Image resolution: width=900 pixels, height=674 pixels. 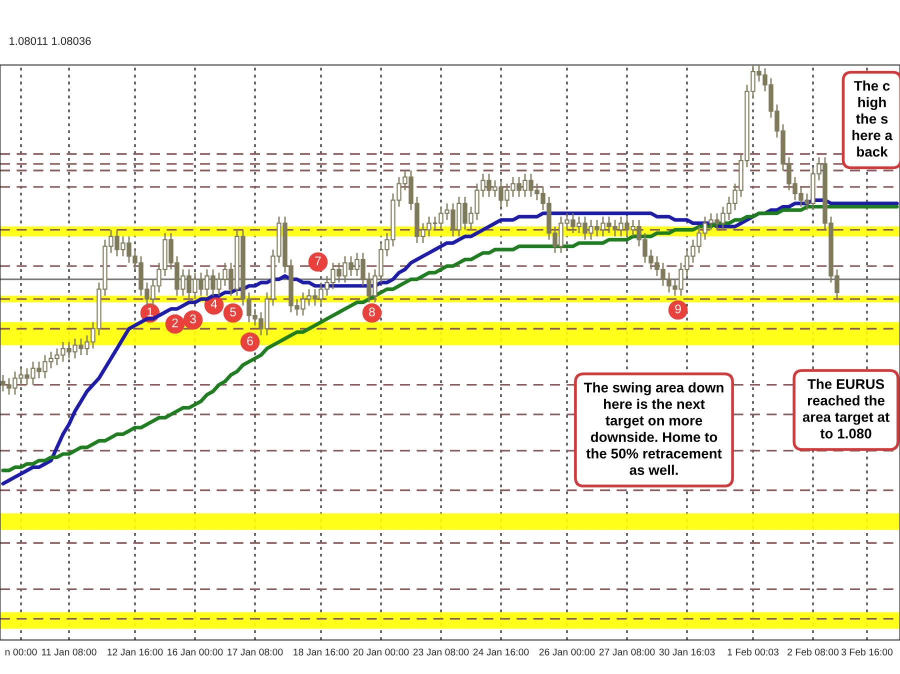 I want to click on annotation: 2, so click(x=175, y=323).